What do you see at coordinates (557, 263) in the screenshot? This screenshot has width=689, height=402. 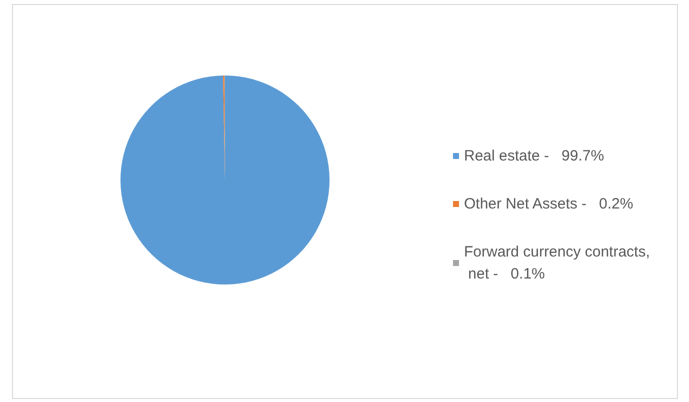 I see `legend-label: Forward currency contracts, net - 0.1%` at bounding box center [557, 263].